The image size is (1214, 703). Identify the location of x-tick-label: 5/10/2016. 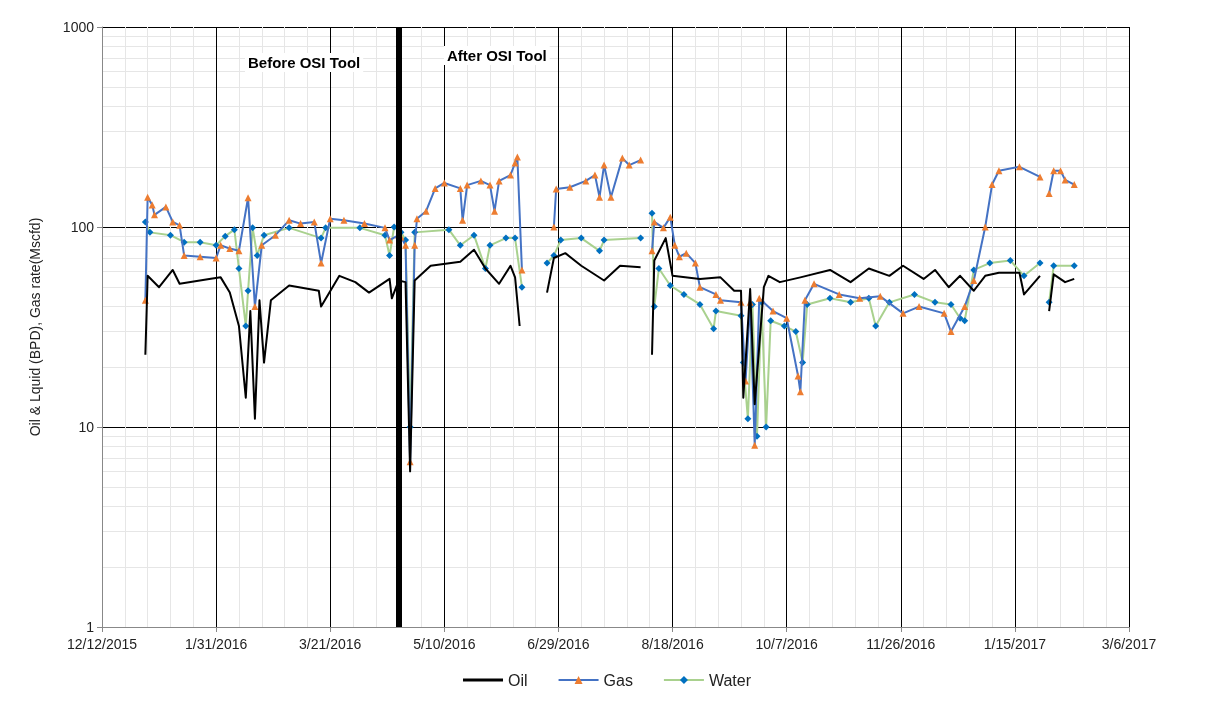
(444, 644).